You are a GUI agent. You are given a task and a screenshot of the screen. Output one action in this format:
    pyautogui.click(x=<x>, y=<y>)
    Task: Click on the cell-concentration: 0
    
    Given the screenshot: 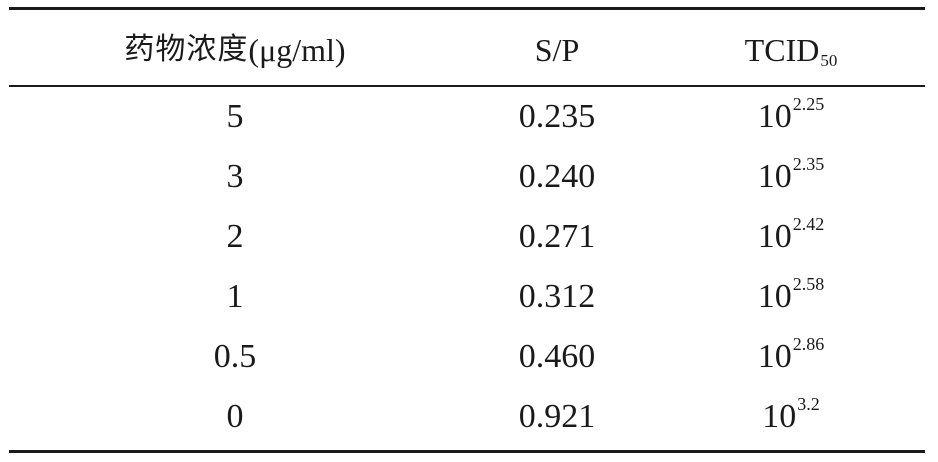 What is the action you would take?
    pyautogui.click(x=235, y=416)
    